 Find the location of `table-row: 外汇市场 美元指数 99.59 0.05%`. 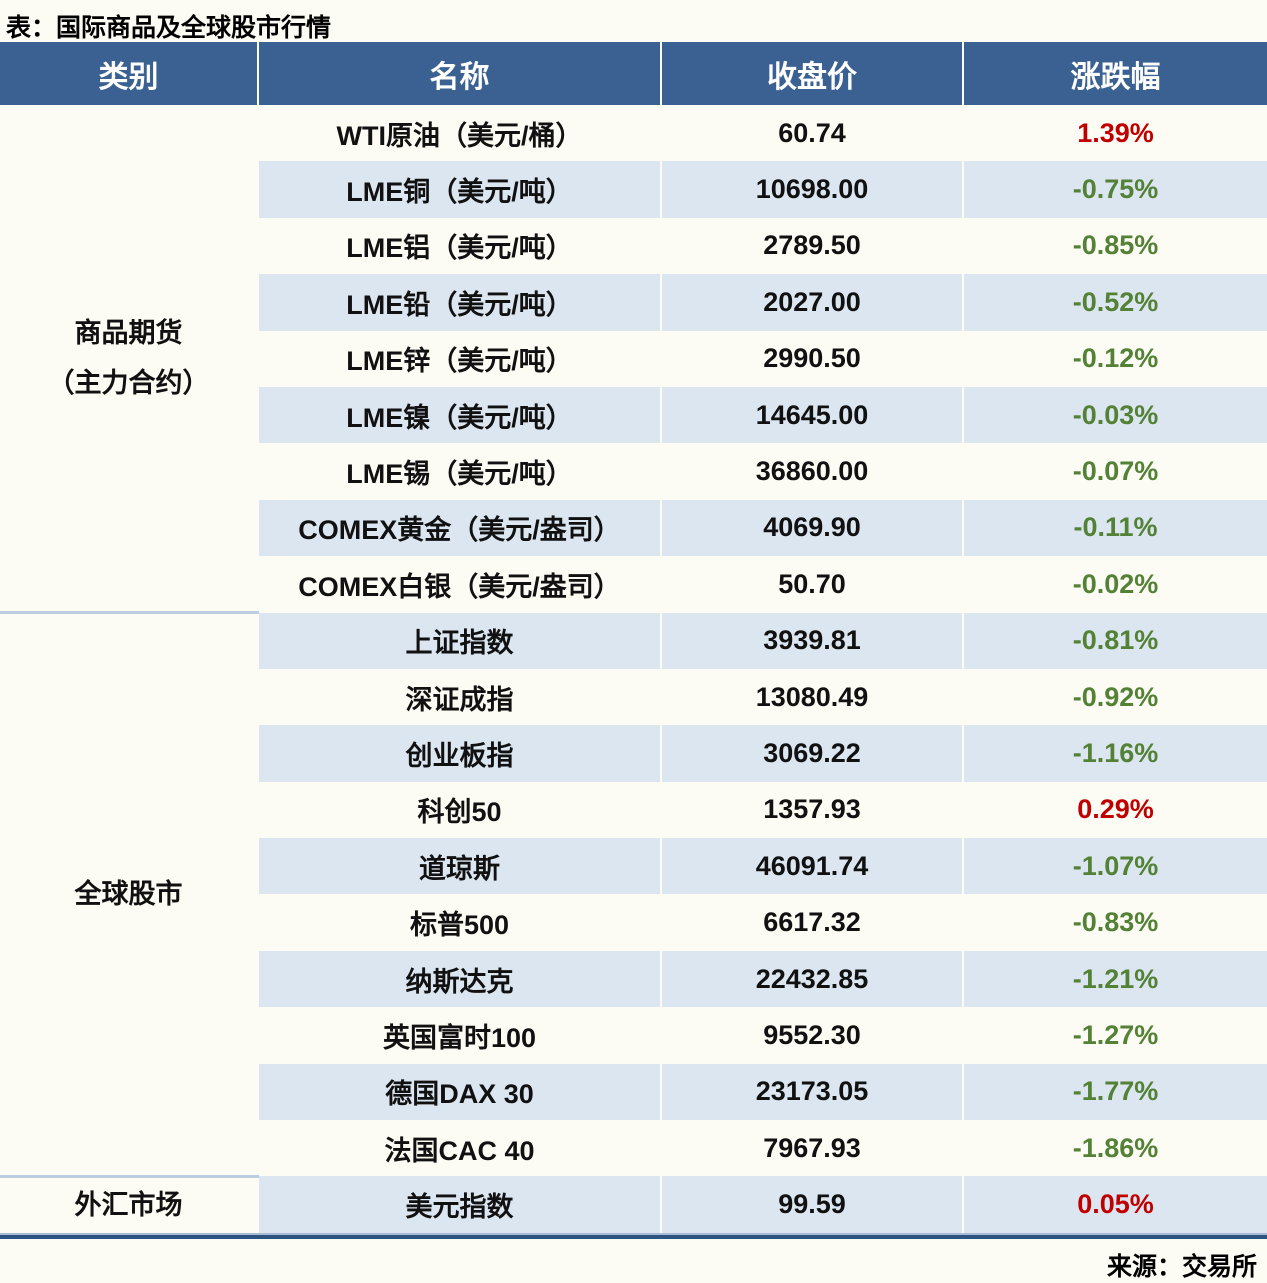

table-row: 外汇市场 美元指数 99.59 0.05% is located at coordinates (633, 1203).